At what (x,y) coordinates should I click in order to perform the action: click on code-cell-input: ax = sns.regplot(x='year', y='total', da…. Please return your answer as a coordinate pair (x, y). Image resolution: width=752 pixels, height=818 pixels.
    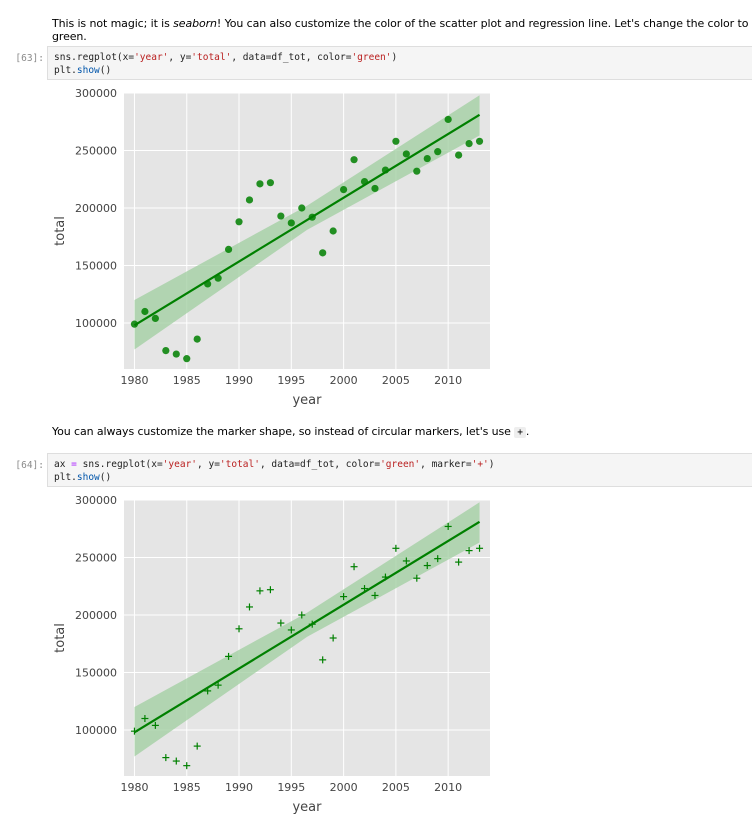
    Looking at the image, I should click on (399, 470).